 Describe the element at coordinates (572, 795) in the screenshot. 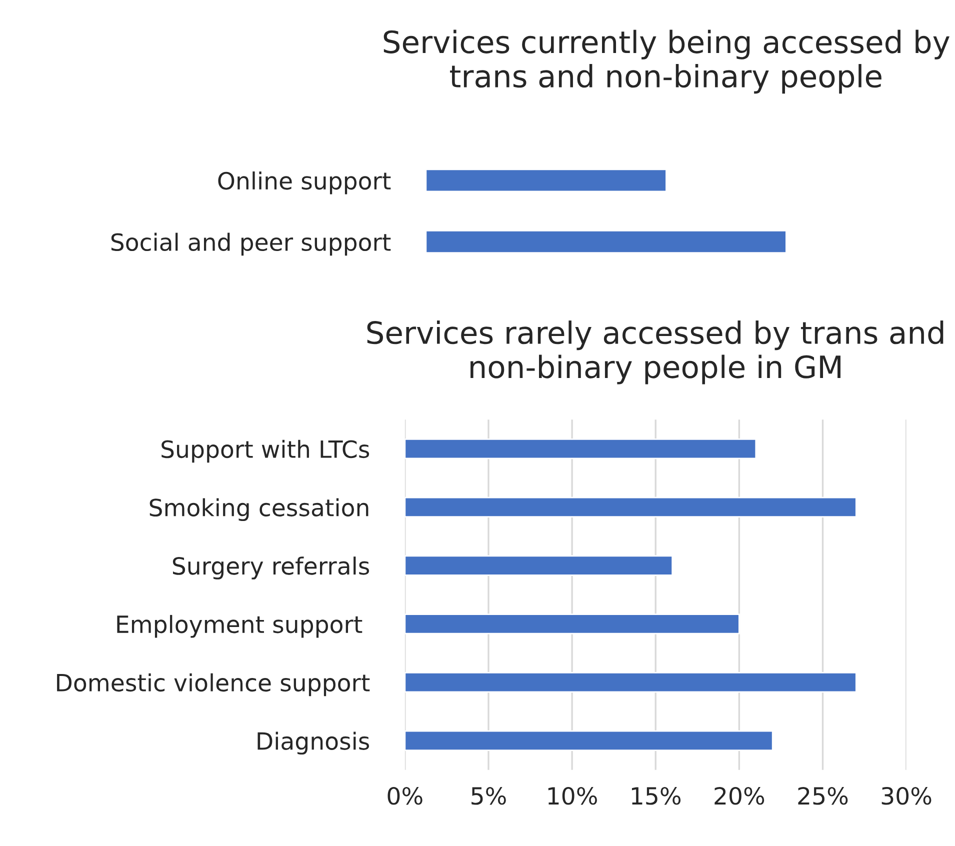

I see `x-tick-label: 10%` at that location.